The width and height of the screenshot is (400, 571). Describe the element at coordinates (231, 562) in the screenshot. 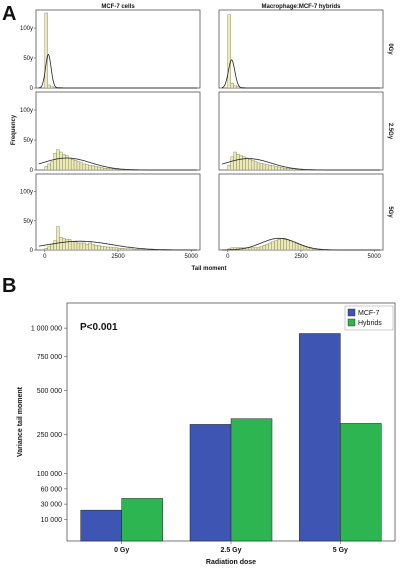

I see `x-axis-label: Radiation dose` at that location.